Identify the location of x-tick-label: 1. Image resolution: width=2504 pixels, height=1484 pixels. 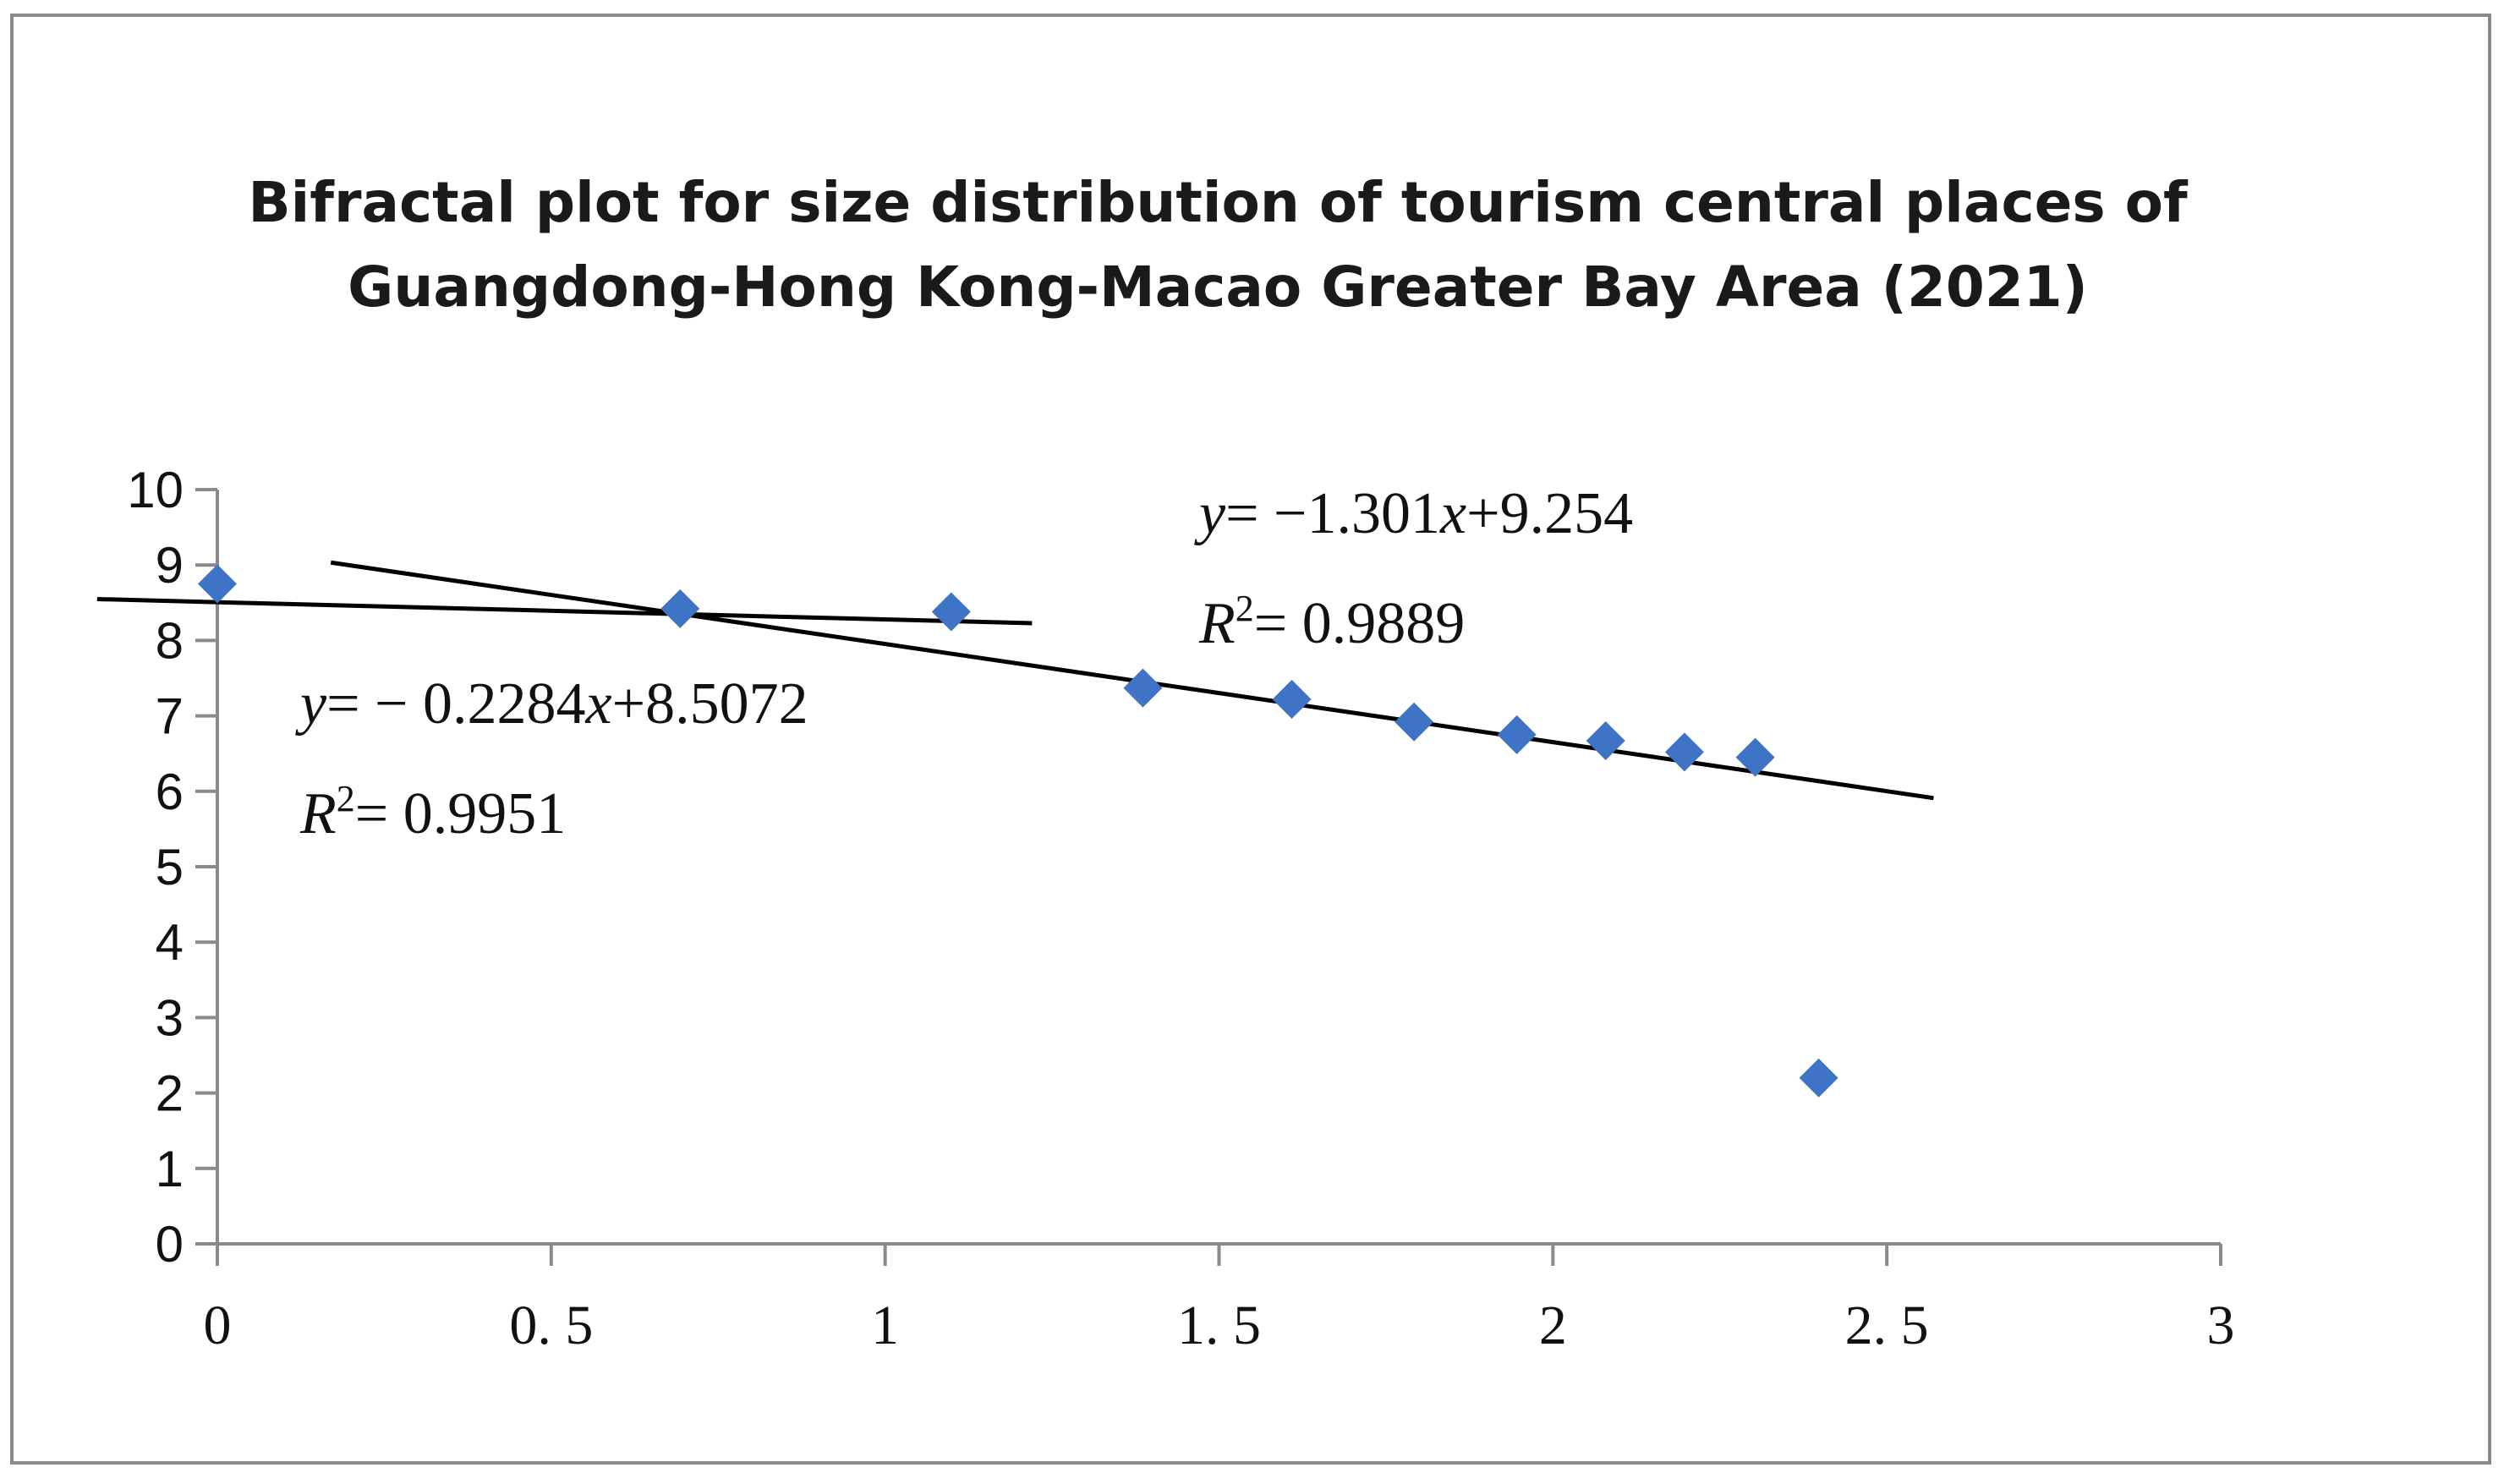
(885, 1325).